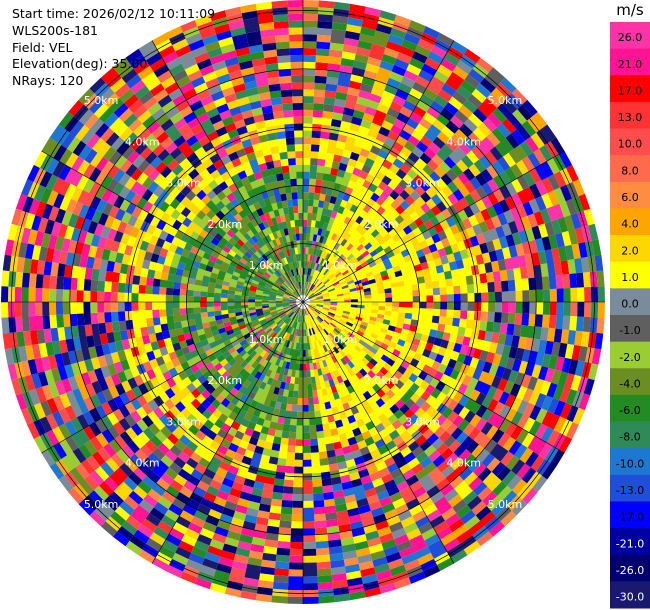 The height and width of the screenshot is (610, 650). I want to click on elevation-text: Elevation(deg): 35.00, so click(80, 64).